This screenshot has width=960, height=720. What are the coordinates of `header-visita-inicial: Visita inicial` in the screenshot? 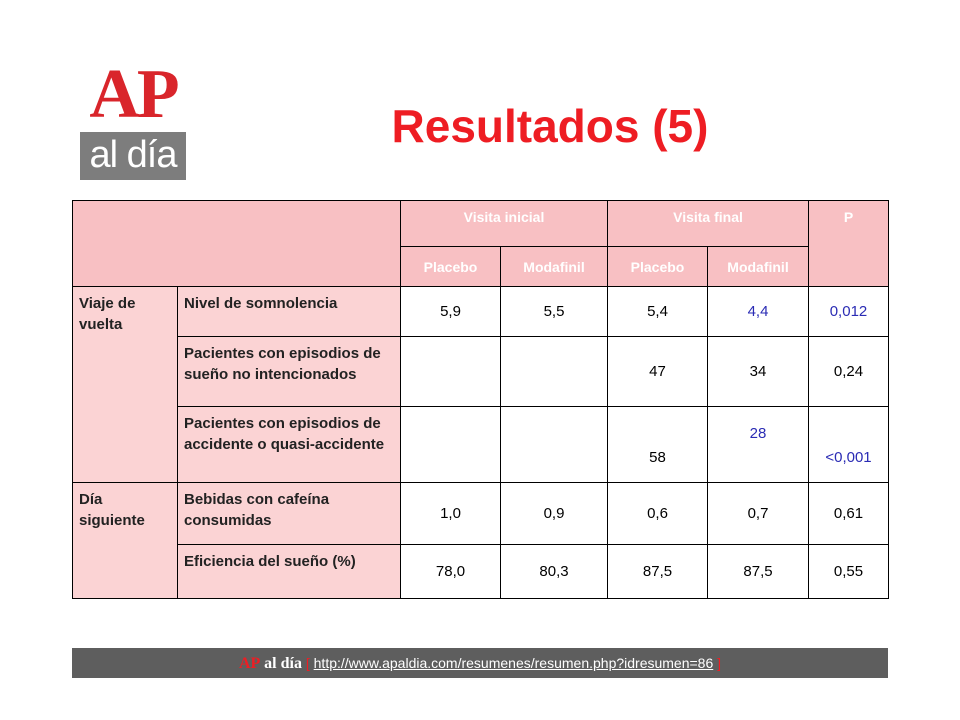 It's located at (504, 223).